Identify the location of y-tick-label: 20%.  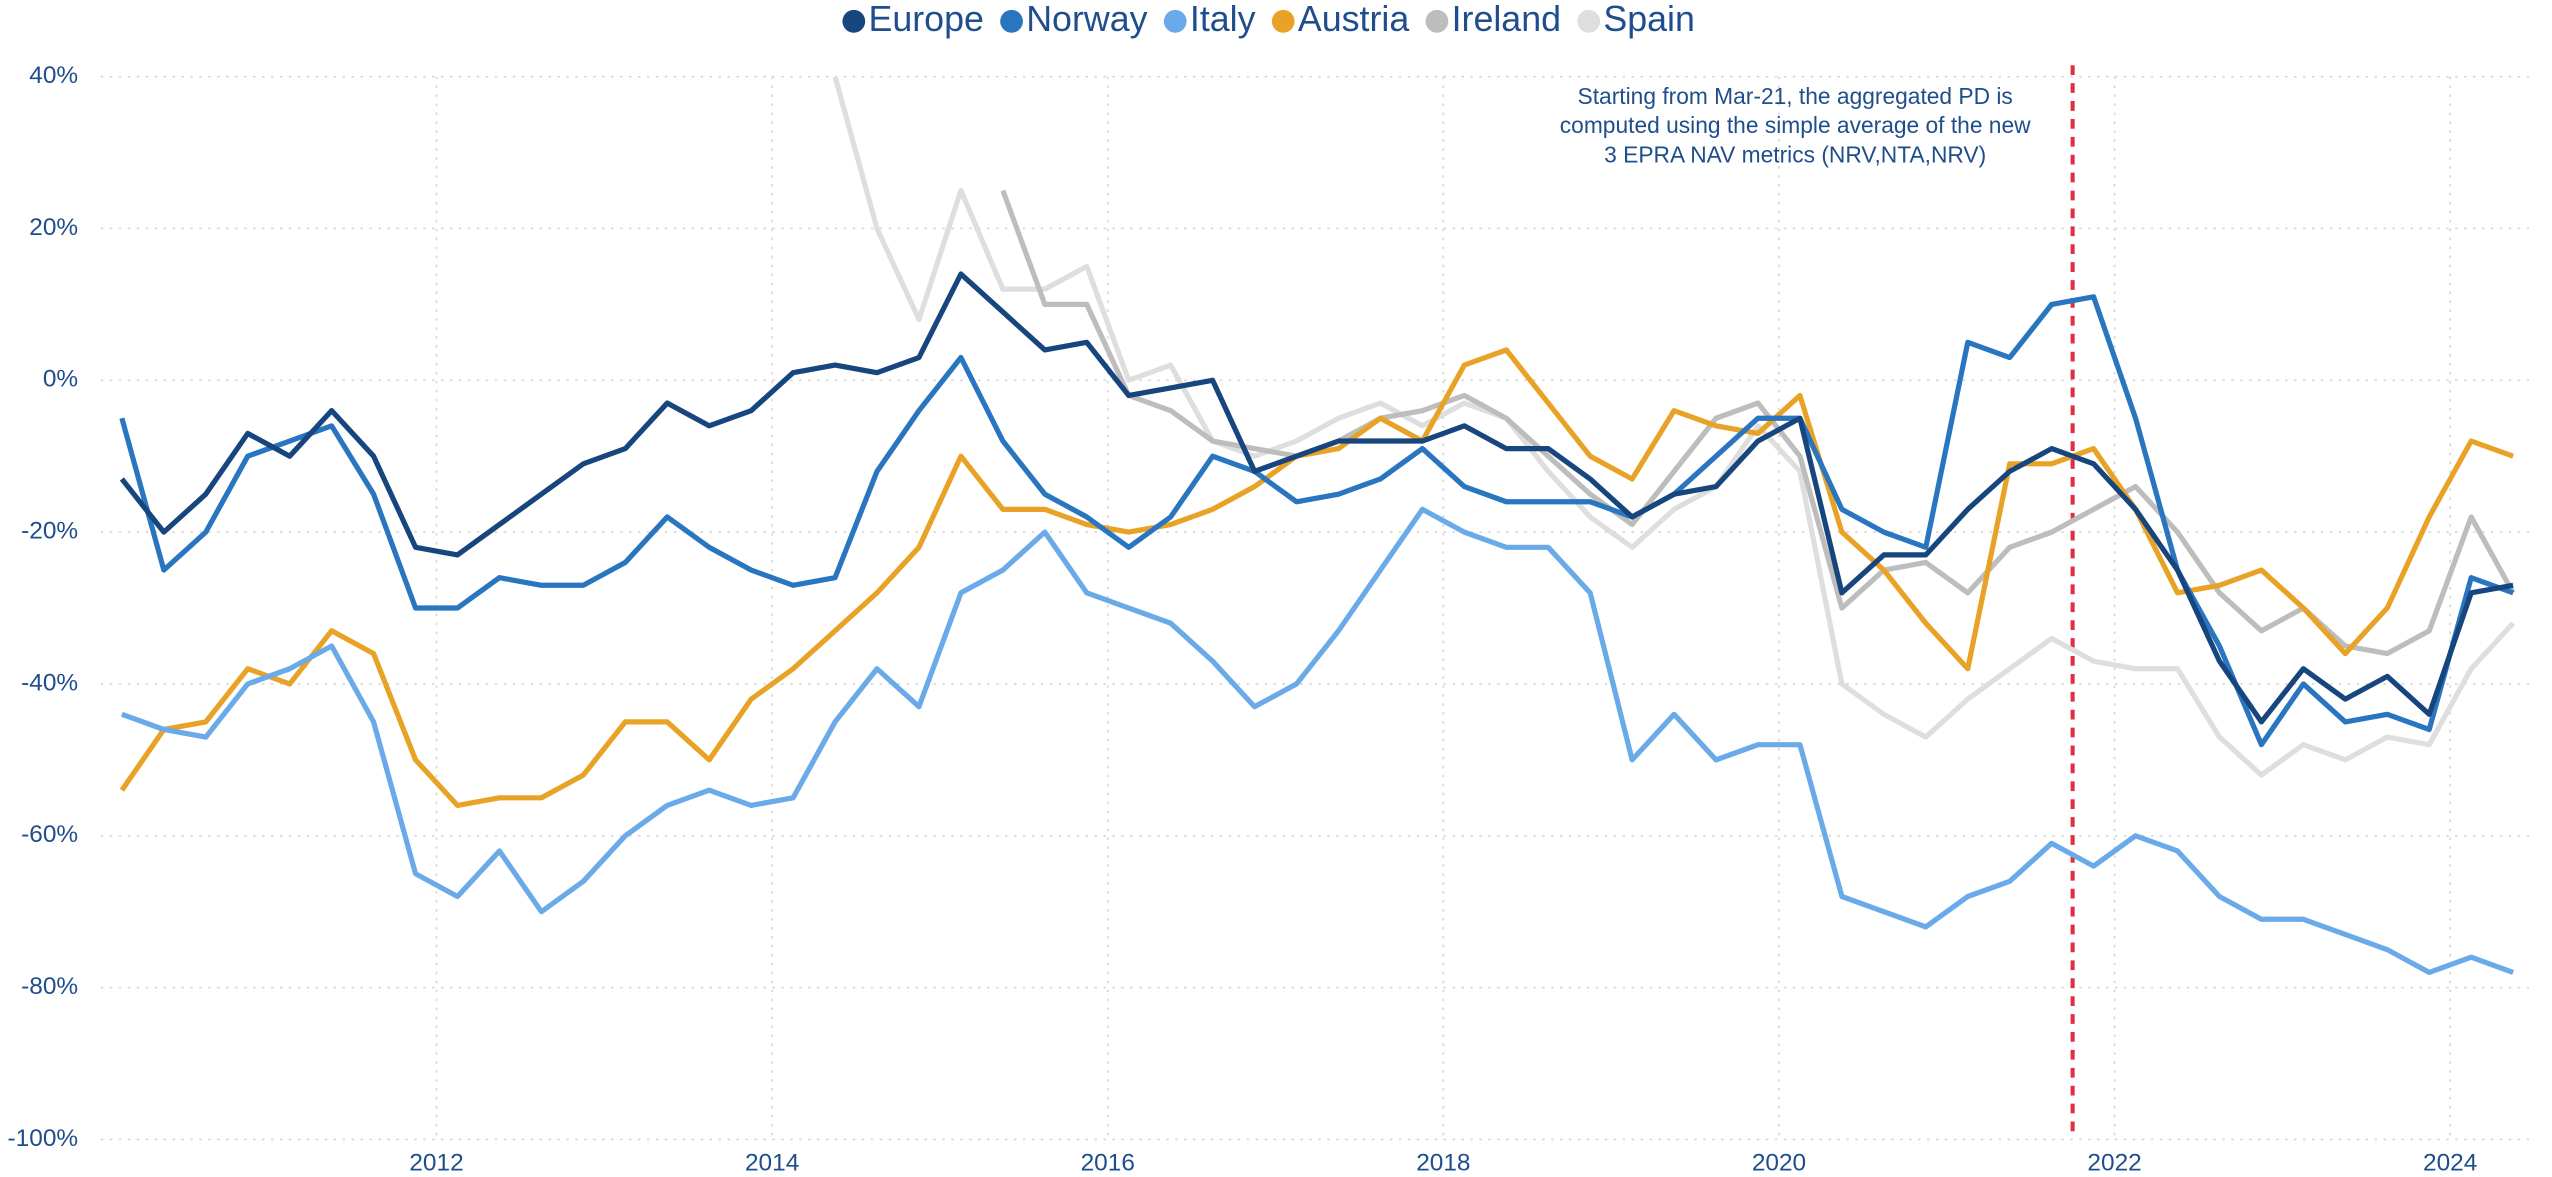
(53, 227).